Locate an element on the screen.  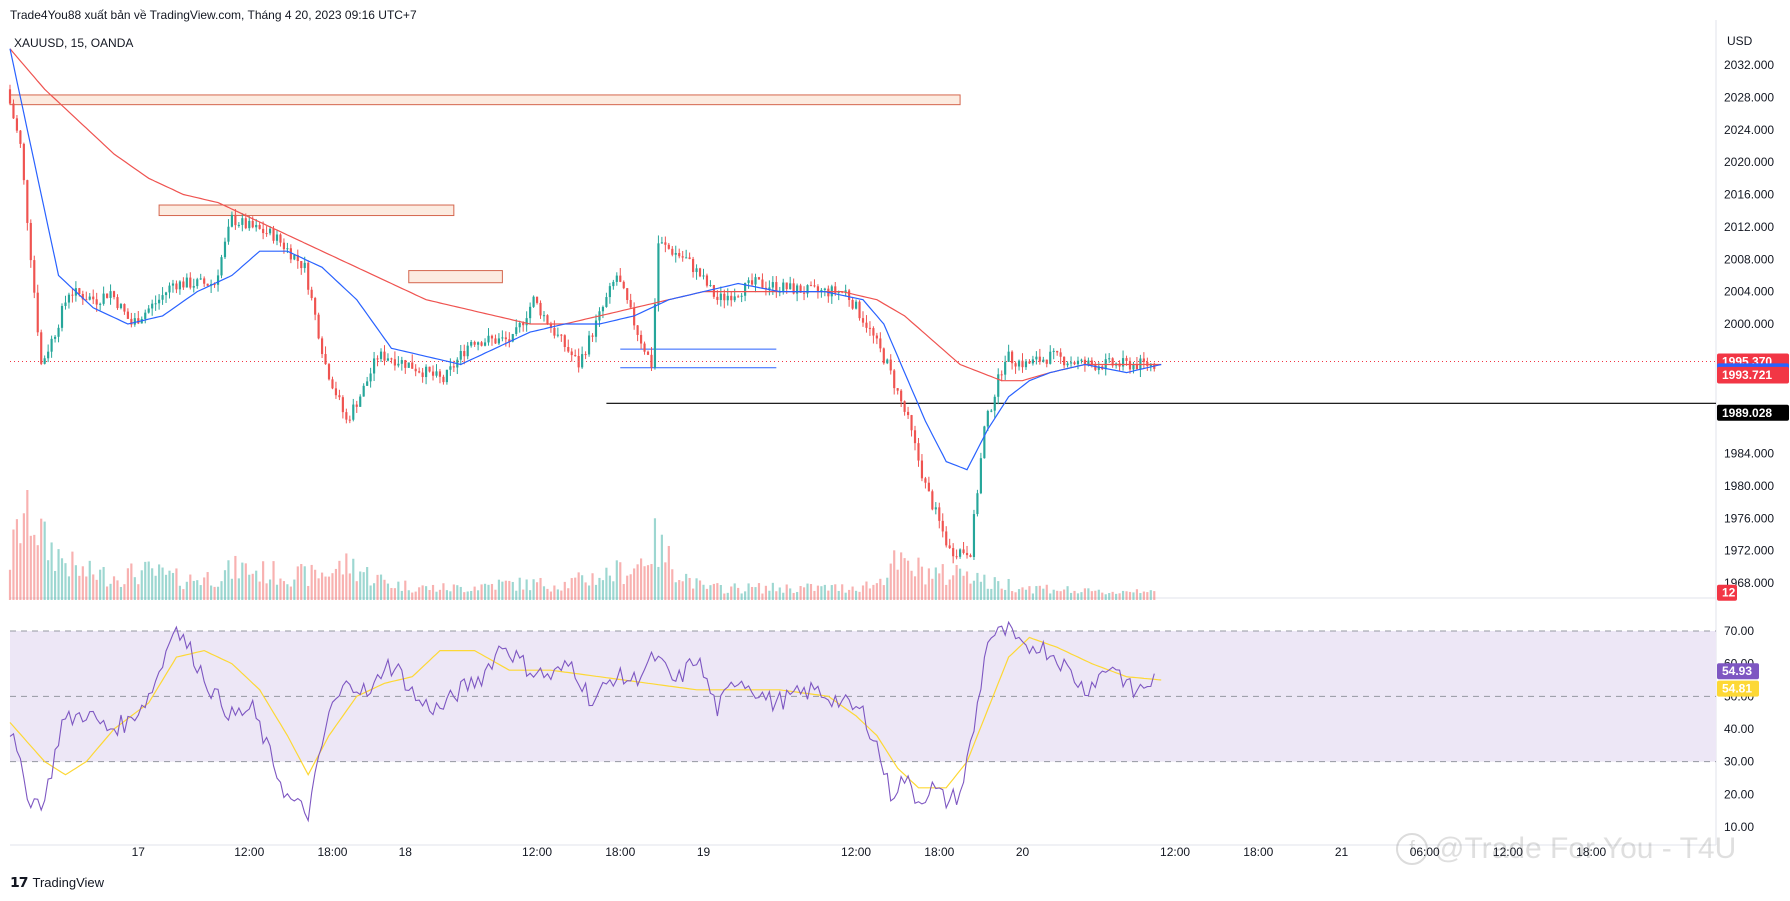
rsi-tick-label: 70.00 is located at coordinates (1739, 631).